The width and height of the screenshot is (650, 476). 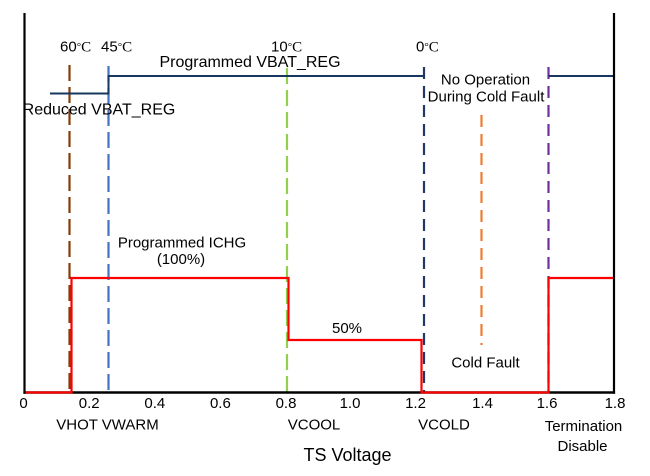 What do you see at coordinates (75, 47) in the screenshot?
I see `svg-text: 60°C` at bounding box center [75, 47].